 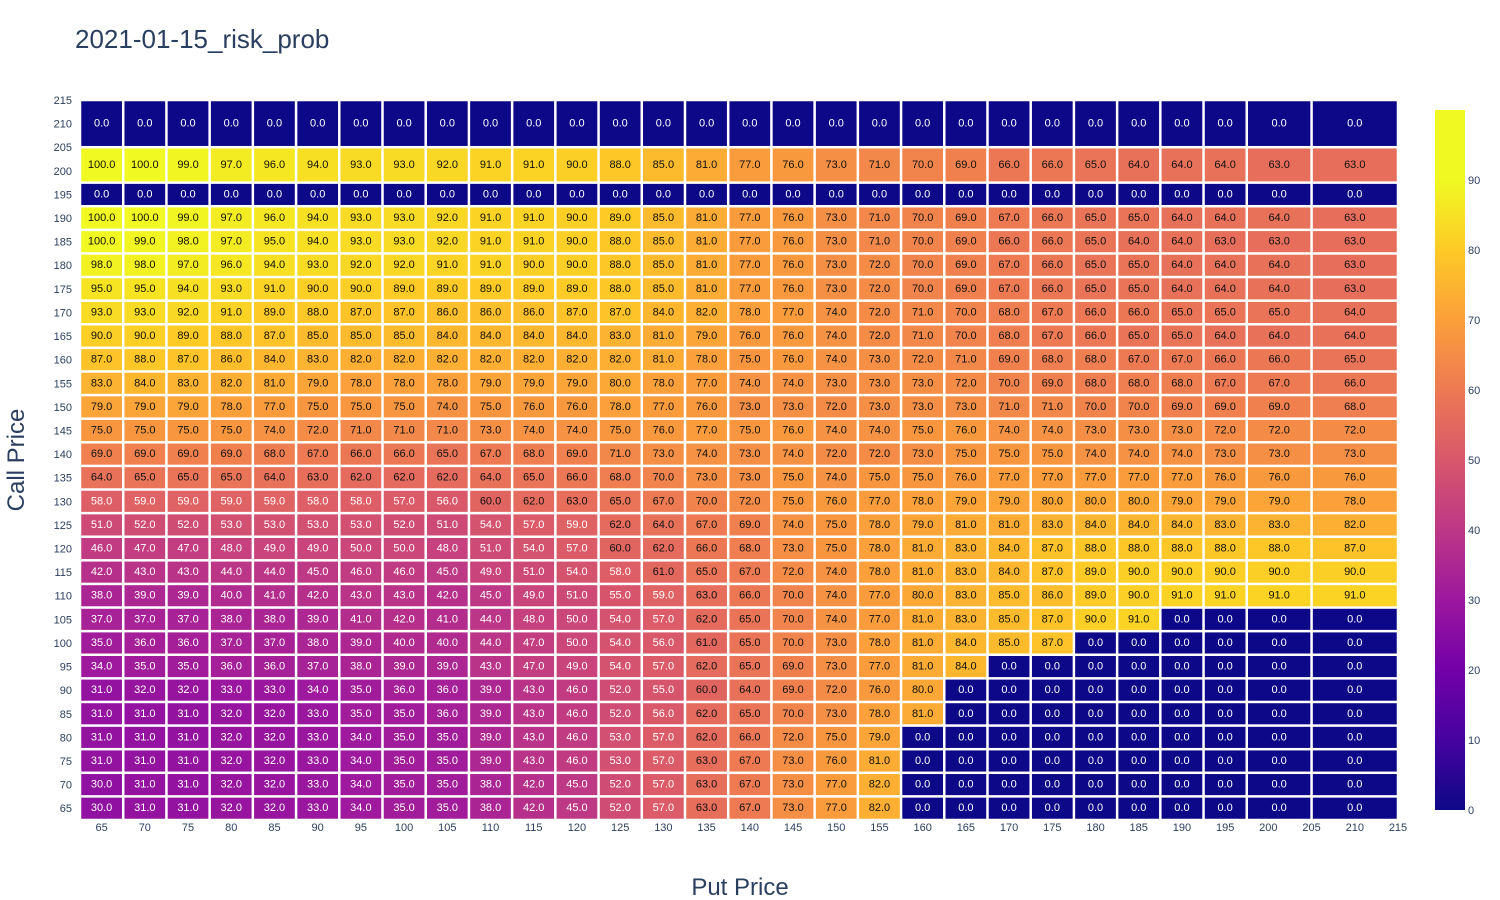 What do you see at coordinates (965, 407) in the screenshot?
I see `cell-value-label: 73.0` at bounding box center [965, 407].